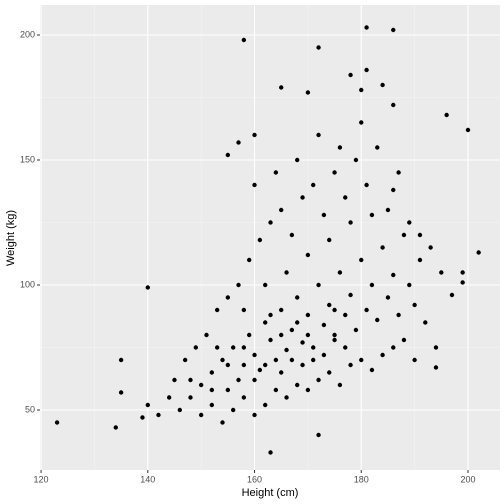  Describe the element at coordinates (27, 159) in the screenshot. I see `y-tick-label: 150` at that location.